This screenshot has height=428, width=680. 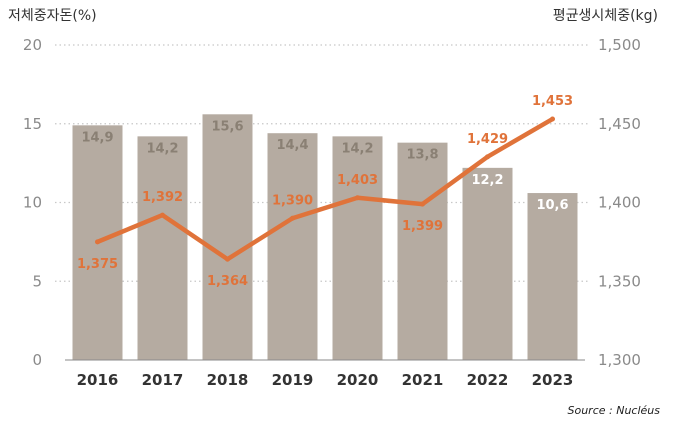 What do you see at coordinates (357, 248) in the screenshot?
I see `bar-2020` at bounding box center [357, 248].